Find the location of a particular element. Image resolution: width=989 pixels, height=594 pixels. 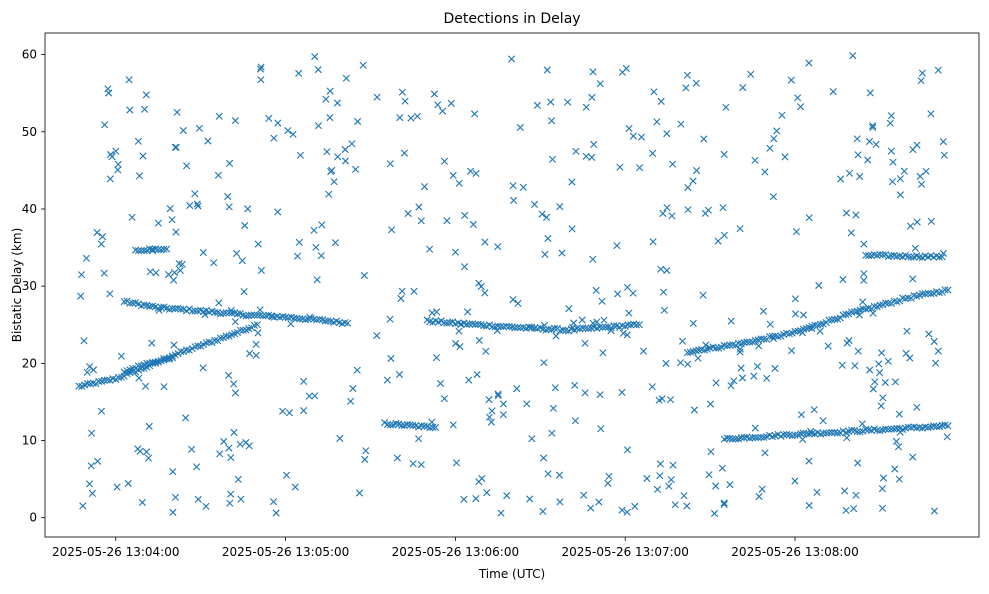

chart-title: Detections in Delay is located at coordinates (511, 19).